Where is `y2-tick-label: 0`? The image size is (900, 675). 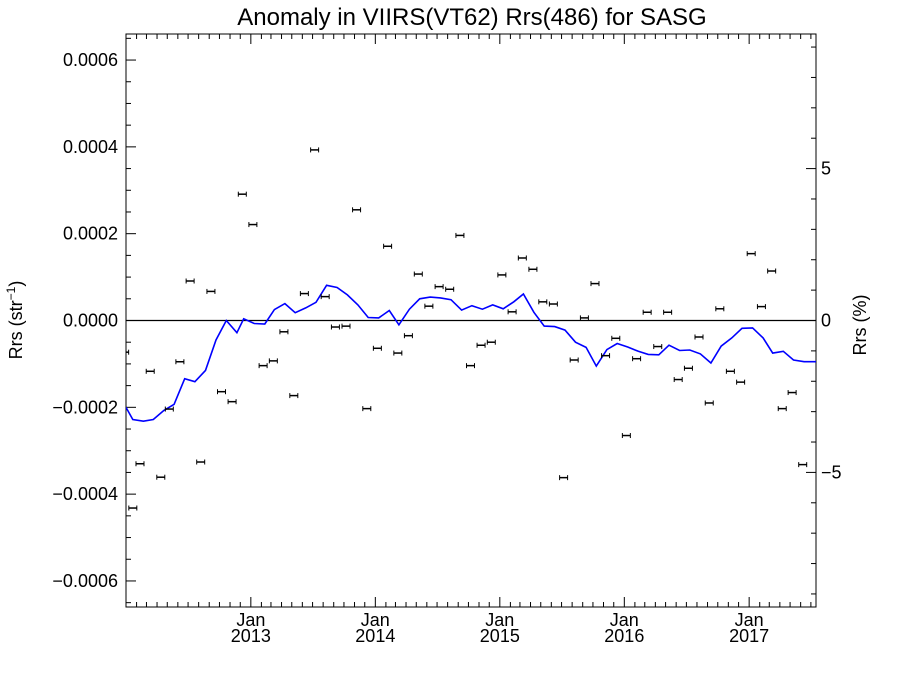
y2-tick-label: 0 is located at coordinates (826, 321).